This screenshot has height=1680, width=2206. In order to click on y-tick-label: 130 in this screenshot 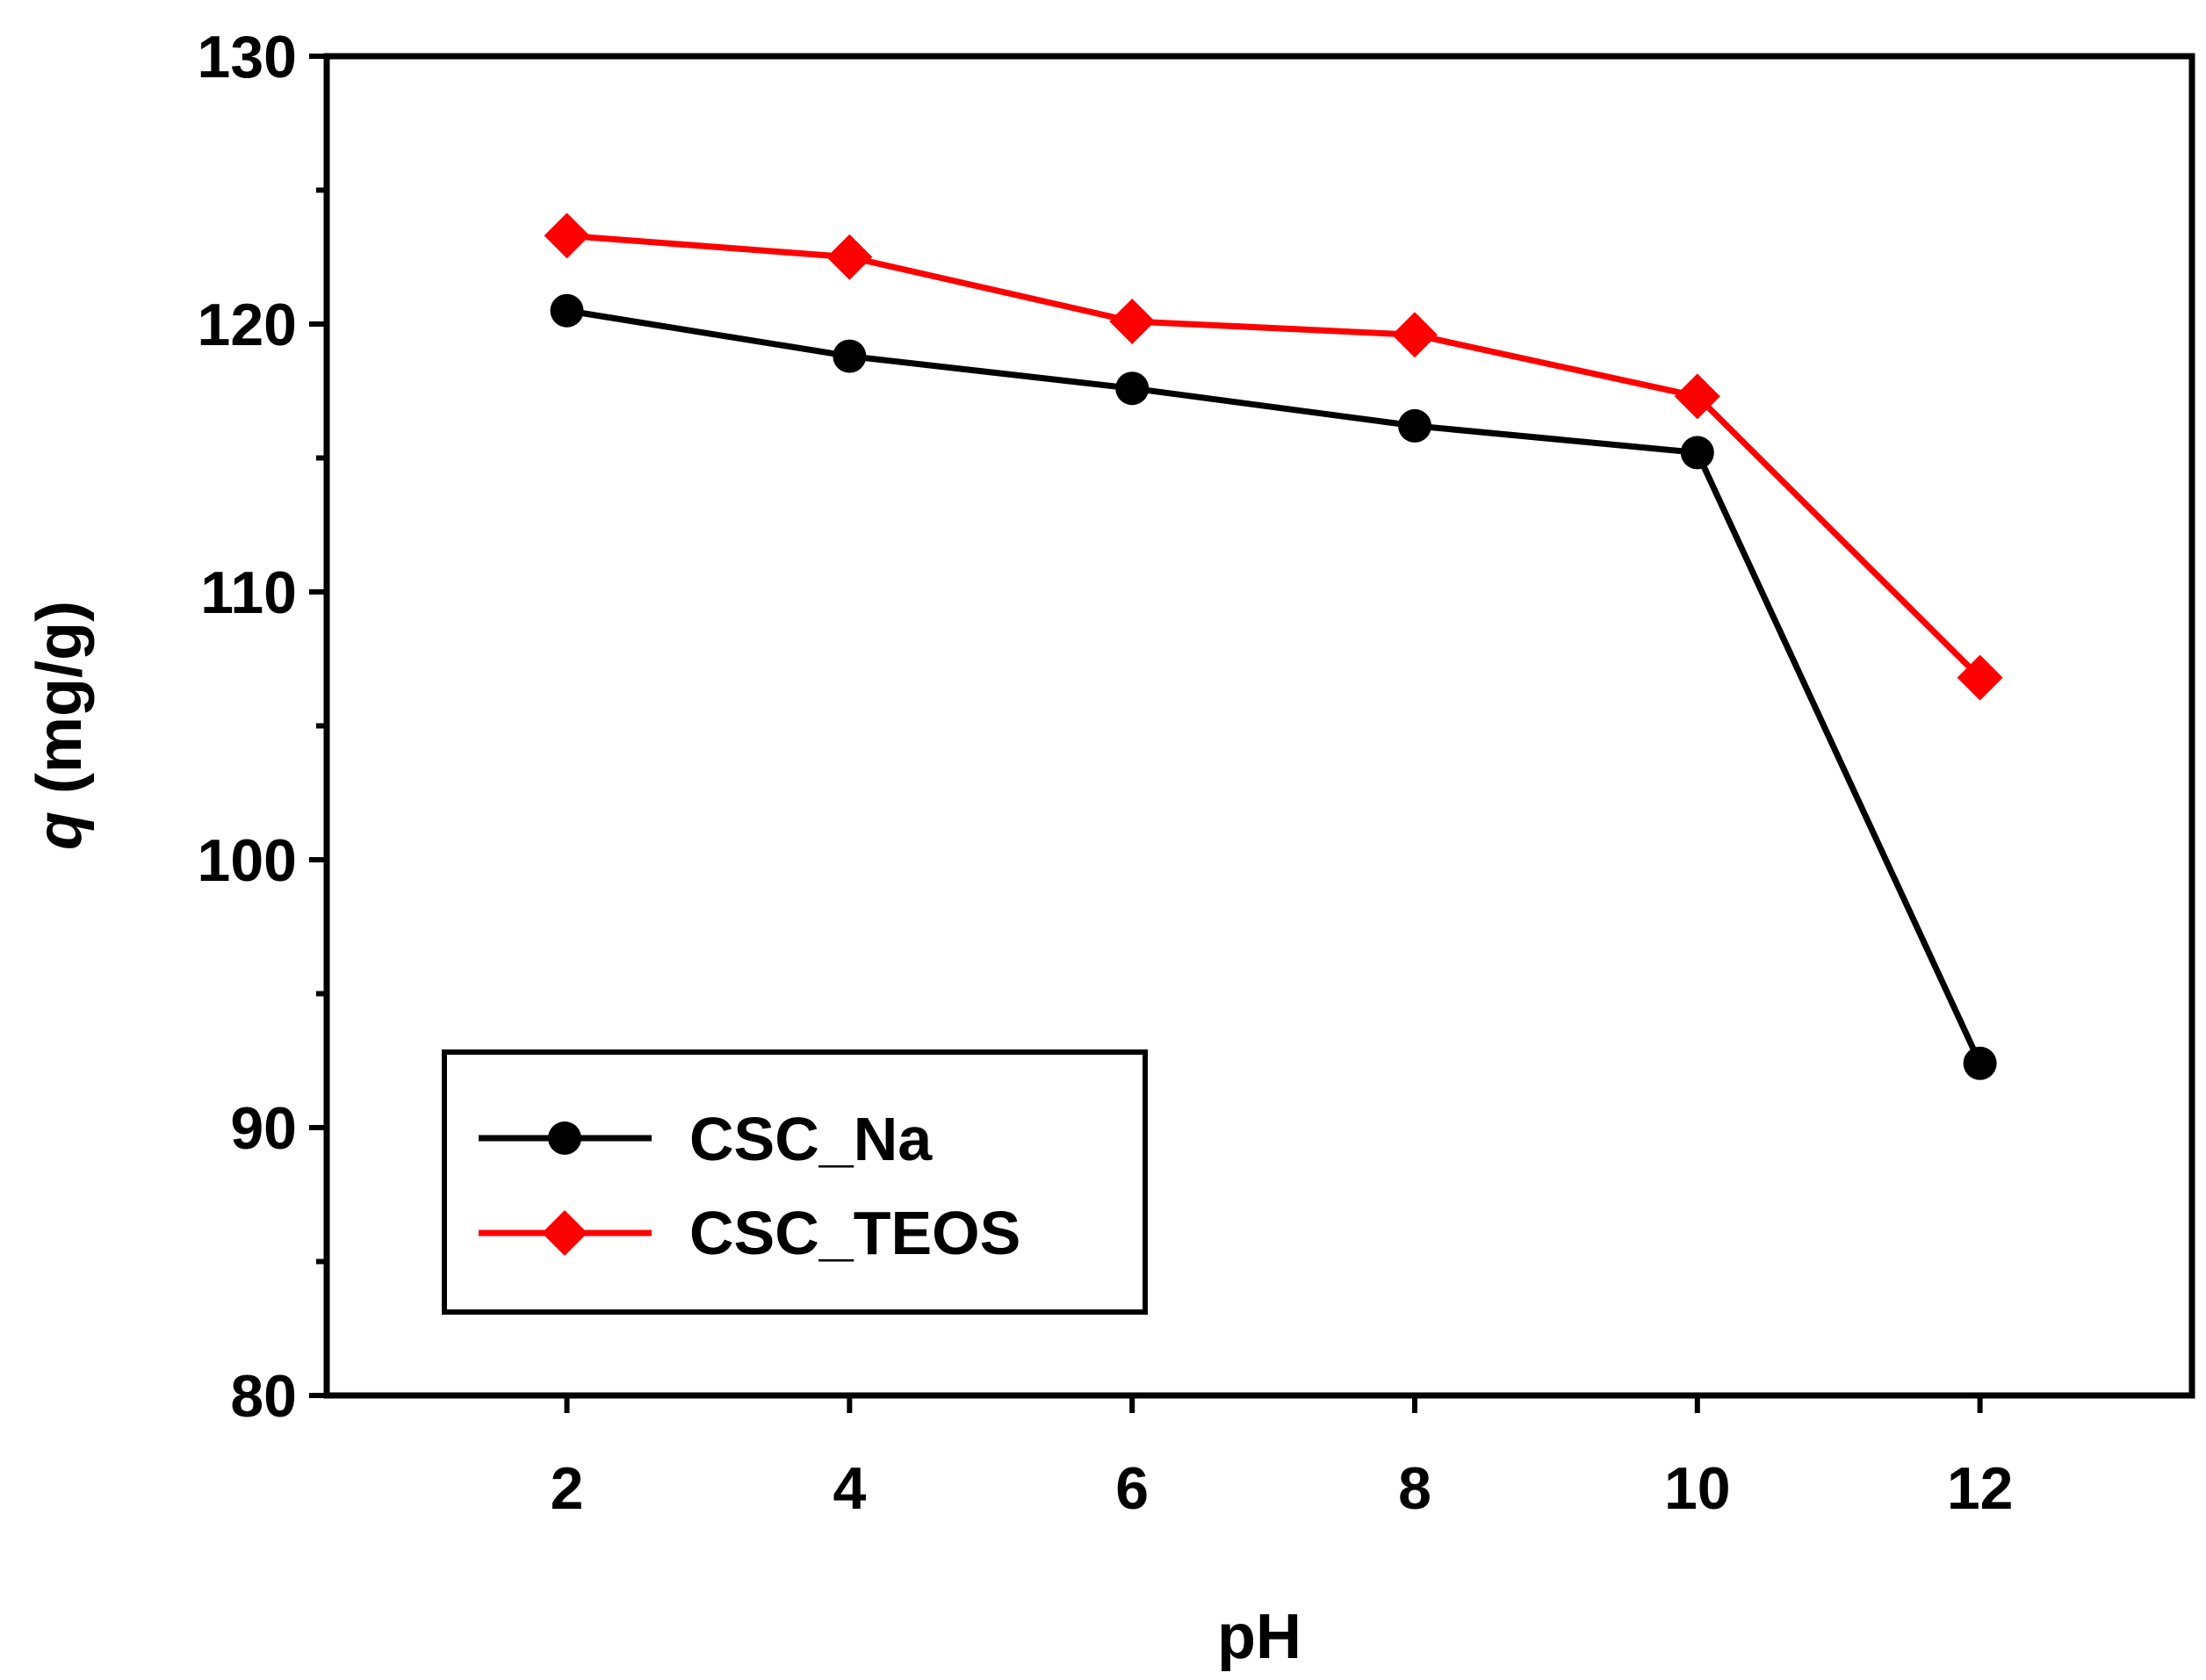, I will do `click(248, 57)`.